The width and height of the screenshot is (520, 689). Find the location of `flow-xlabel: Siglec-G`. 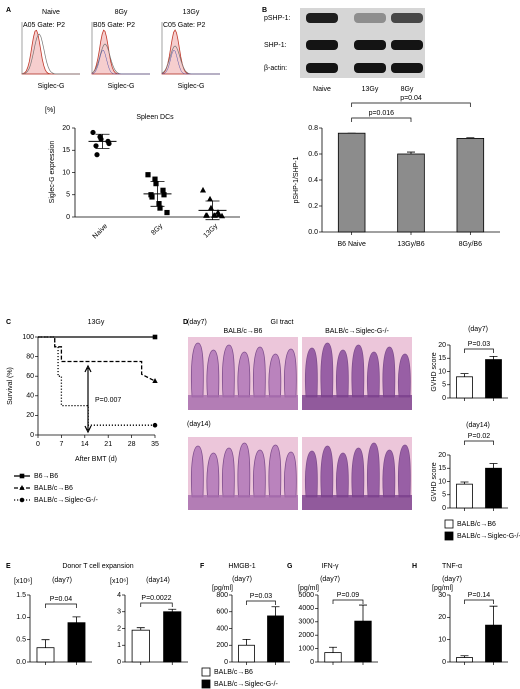

flow-xlabel: Siglec-G is located at coordinates (191, 86).